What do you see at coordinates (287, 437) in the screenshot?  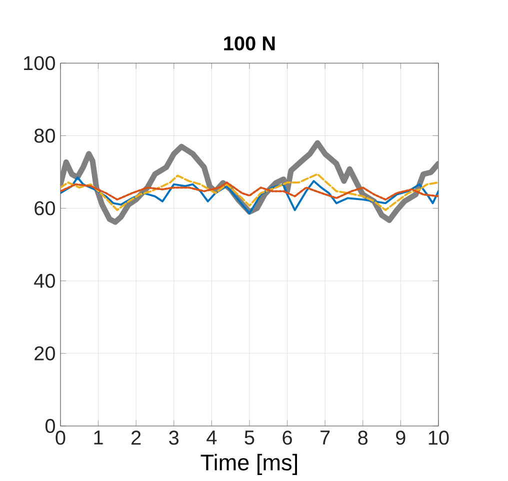 I see `x-tick-label: 6` at bounding box center [287, 437].